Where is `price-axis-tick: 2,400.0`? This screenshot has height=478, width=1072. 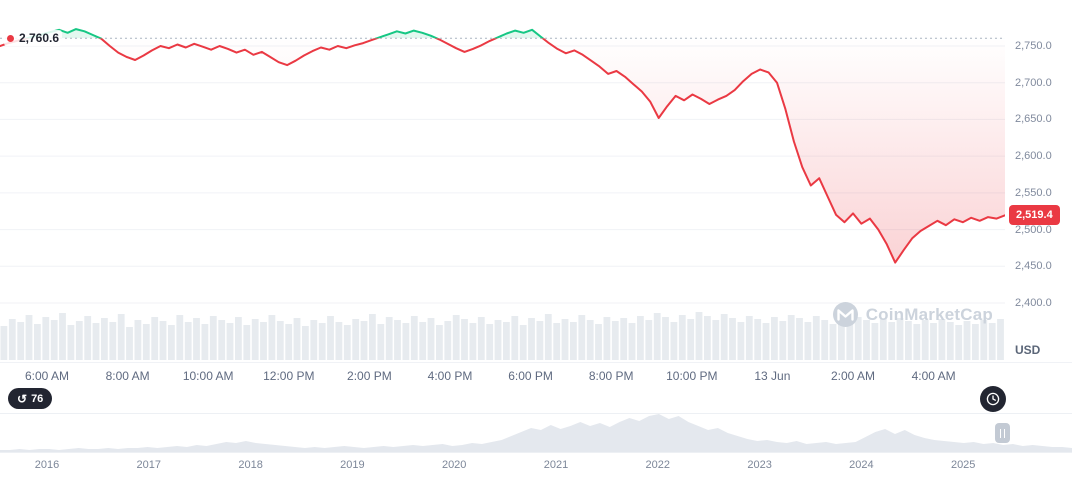
price-axis-tick: 2,400.0 is located at coordinates (1033, 303).